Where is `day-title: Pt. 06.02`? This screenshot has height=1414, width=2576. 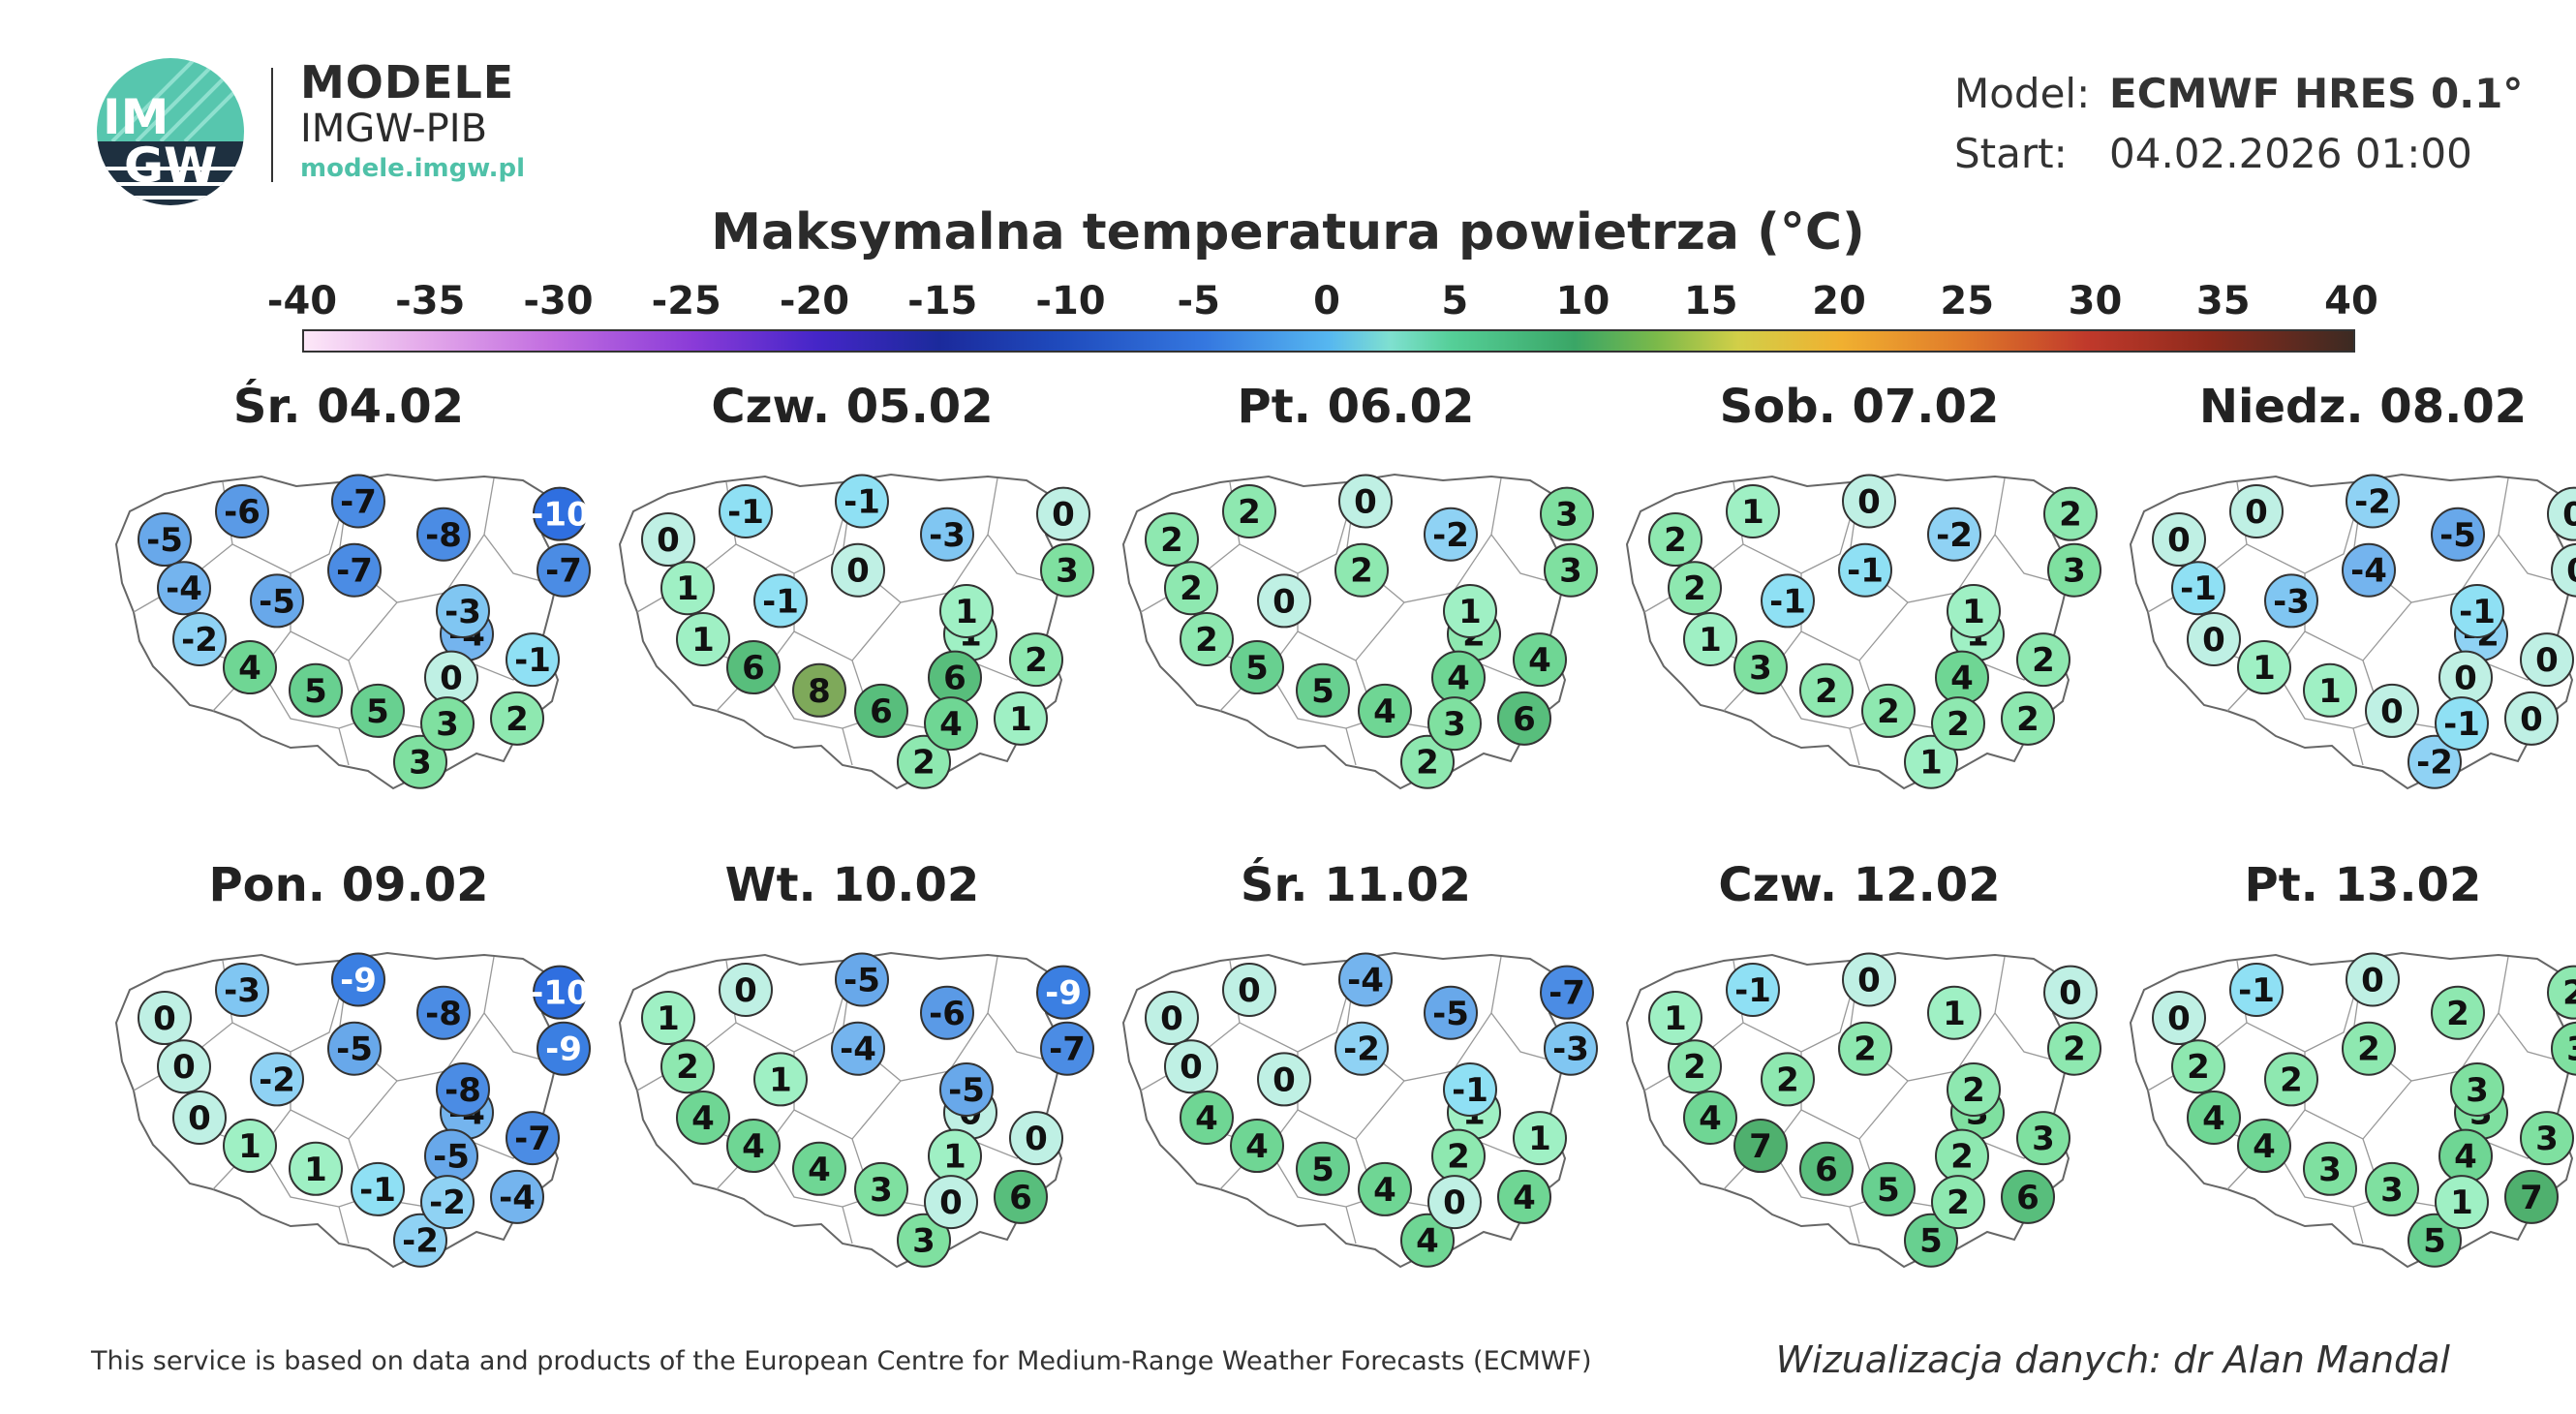 day-title: Pt. 06.02 is located at coordinates (1356, 407).